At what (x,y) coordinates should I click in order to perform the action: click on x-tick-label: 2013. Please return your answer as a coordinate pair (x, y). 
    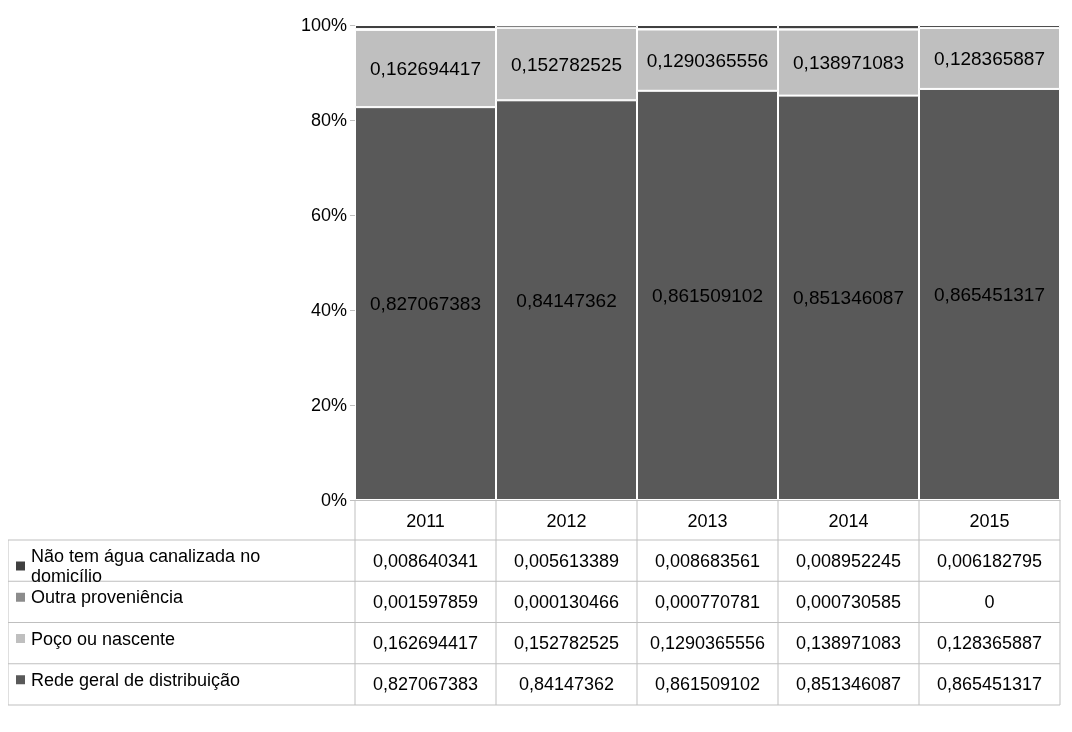
    Looking at the image, I should click on (707, 521).